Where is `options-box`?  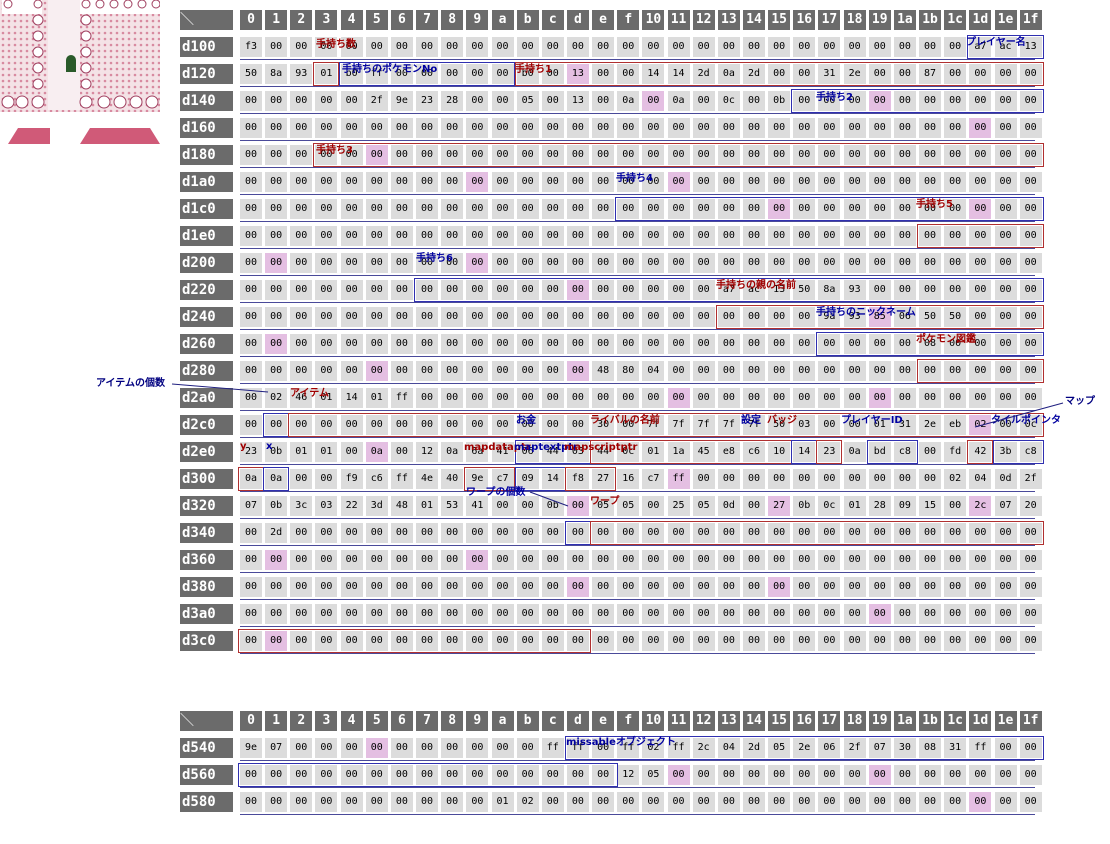
options-box is located at coordinates (804, 452).